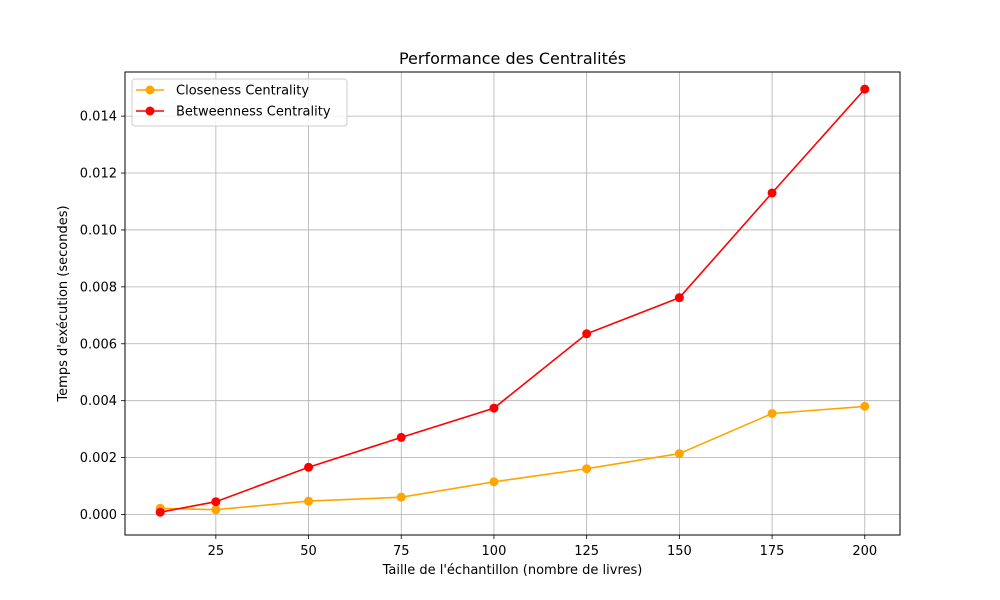  I want to click on y-tick-label: 0.010, so click(98, 230).